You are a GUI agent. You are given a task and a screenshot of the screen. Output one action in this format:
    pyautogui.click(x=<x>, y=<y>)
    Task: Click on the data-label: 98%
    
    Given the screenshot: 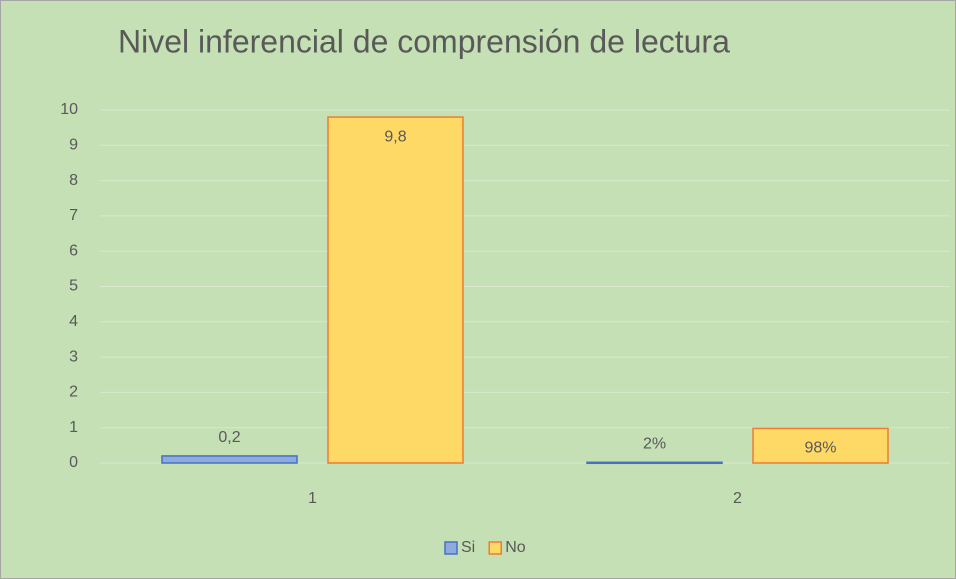 What is the action you would take?
    pyautogui.click(x=820, y=448)
    